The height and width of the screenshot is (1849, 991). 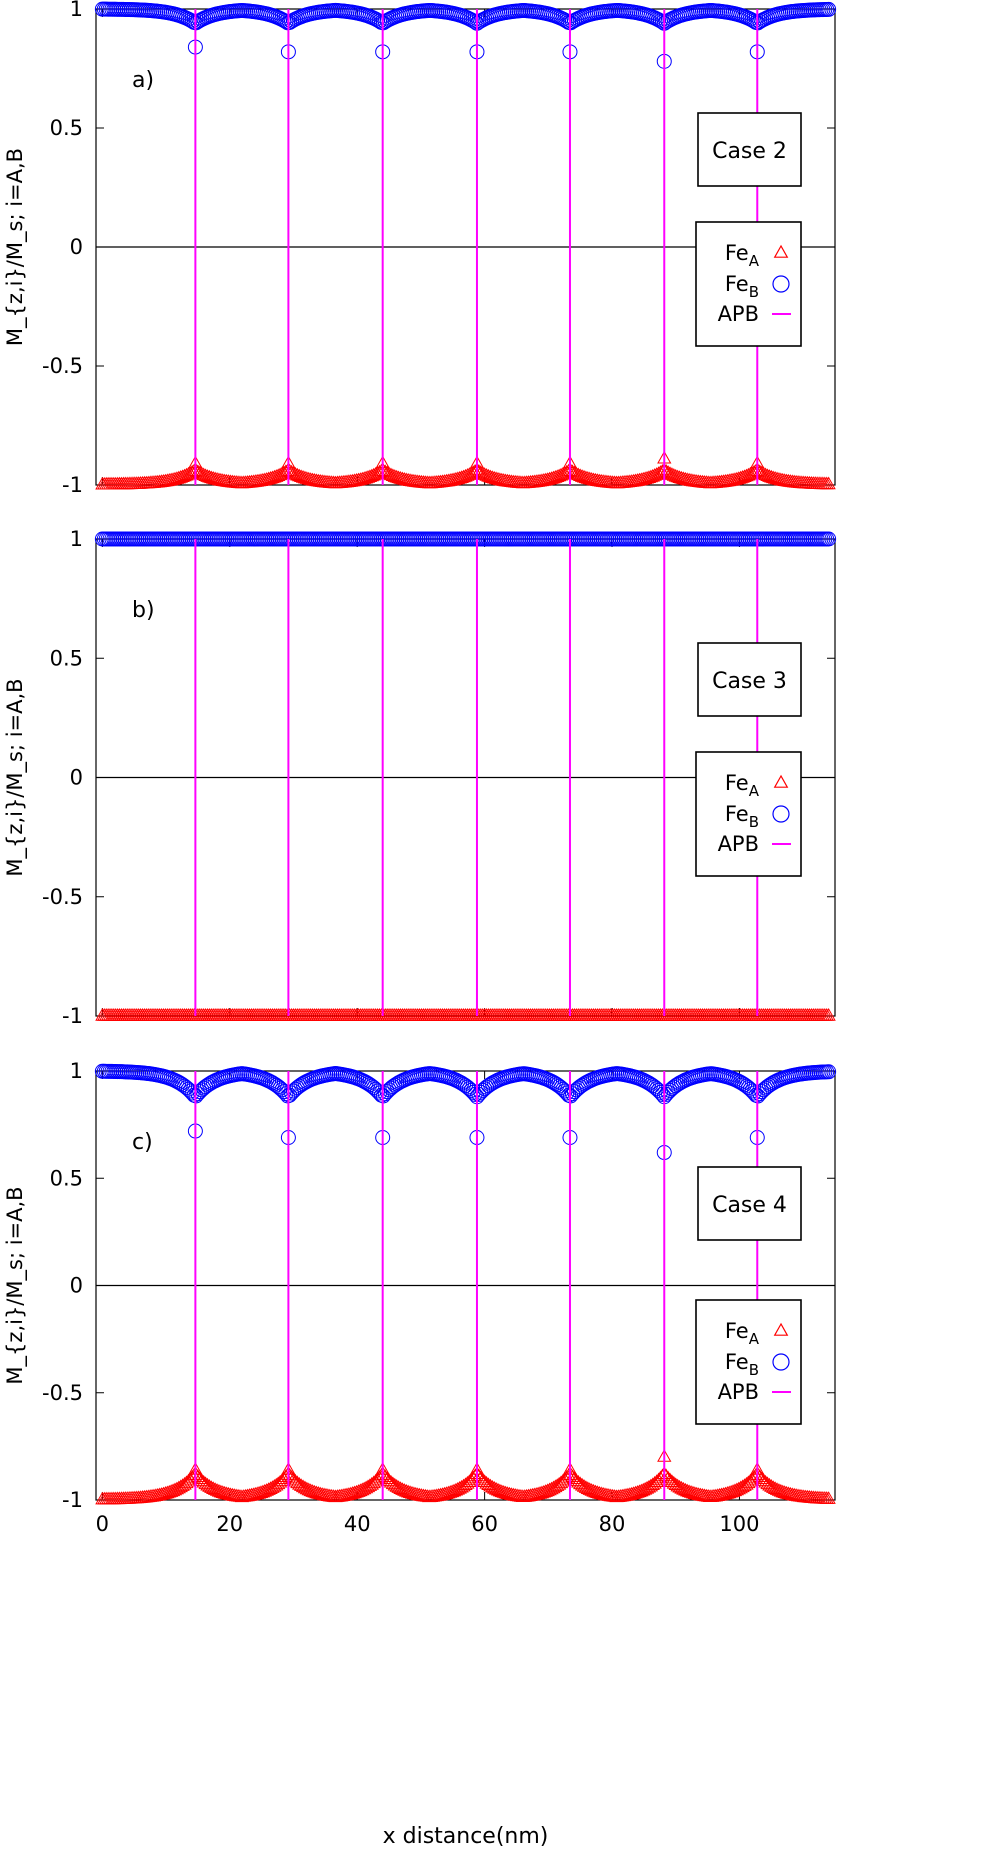 What do you see at coordinates (102, 1524) in the screenshot?
I see `x-tick-label: 0` at bounding box center [102, 1524].